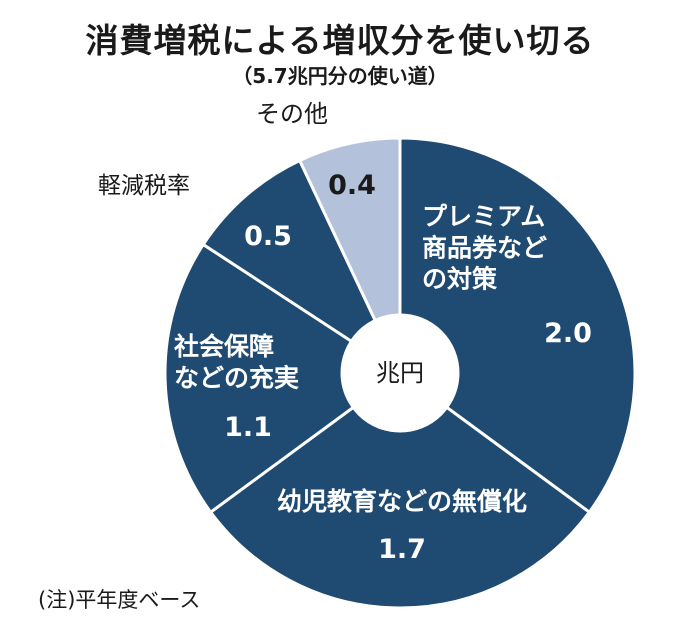 Image resolution: width=680 pixels, height=626 pixels. What do you see at coordinates (248, 427) in the screenshot?
I see `slice-value-label: 1.1` at bounding box center [248, 427].